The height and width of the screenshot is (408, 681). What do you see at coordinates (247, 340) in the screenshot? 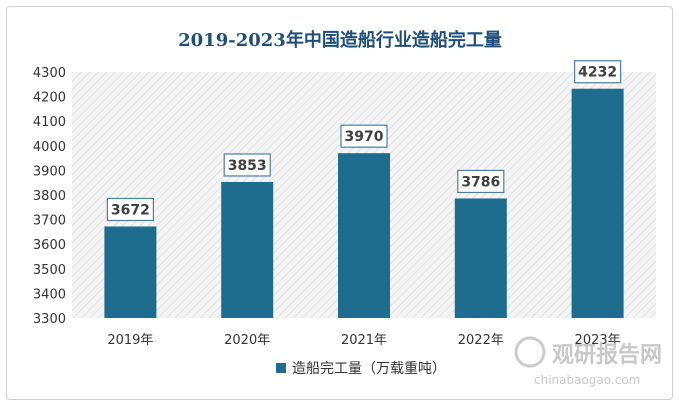
I see `x-tick-label: 2020年` at bounding box center [247, 340].